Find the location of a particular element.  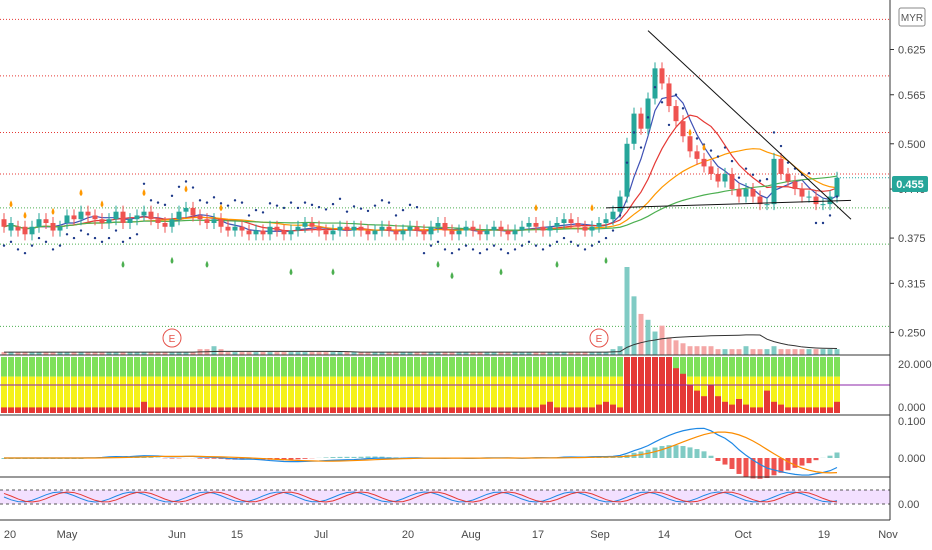

oscillator-panel is located at coordinates (445, 497).